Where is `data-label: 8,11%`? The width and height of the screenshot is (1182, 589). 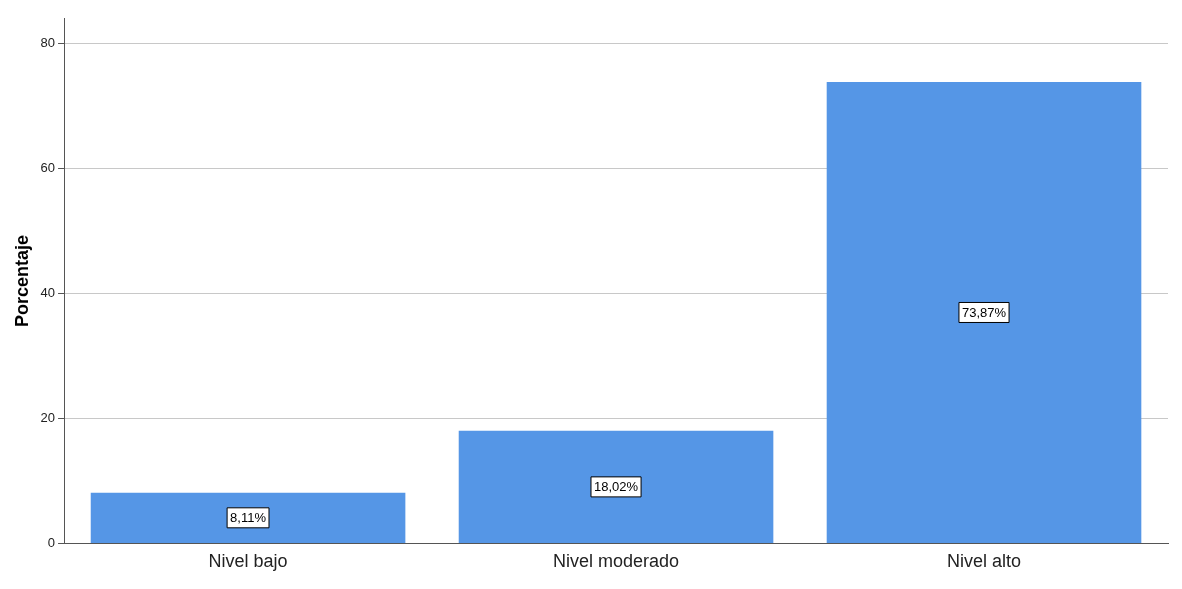
data-label: 8,11% is located at coordinates (248, 518).